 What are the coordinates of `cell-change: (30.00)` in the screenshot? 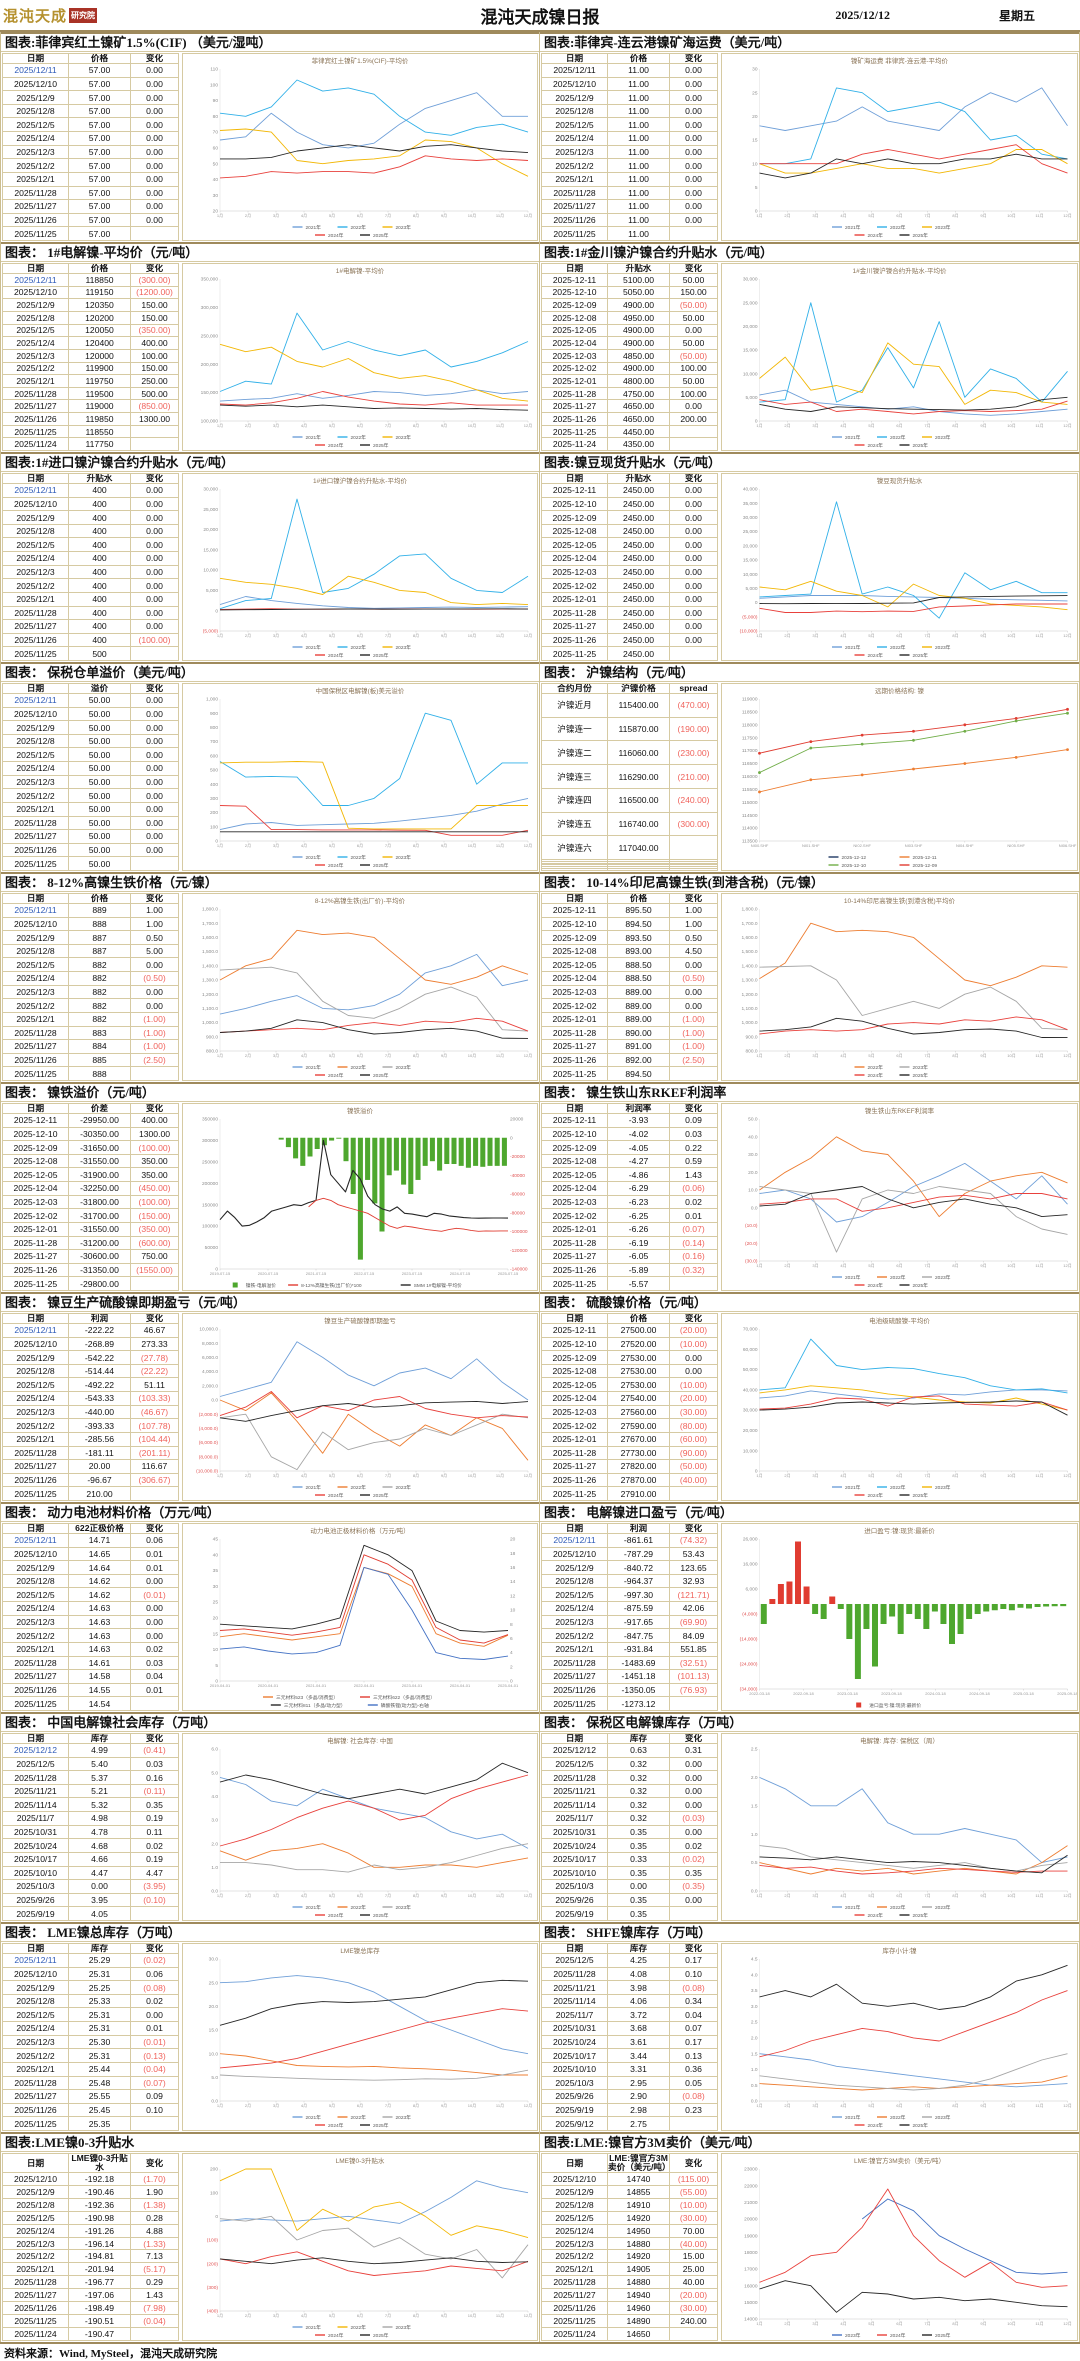 It's located at (693, 2217).